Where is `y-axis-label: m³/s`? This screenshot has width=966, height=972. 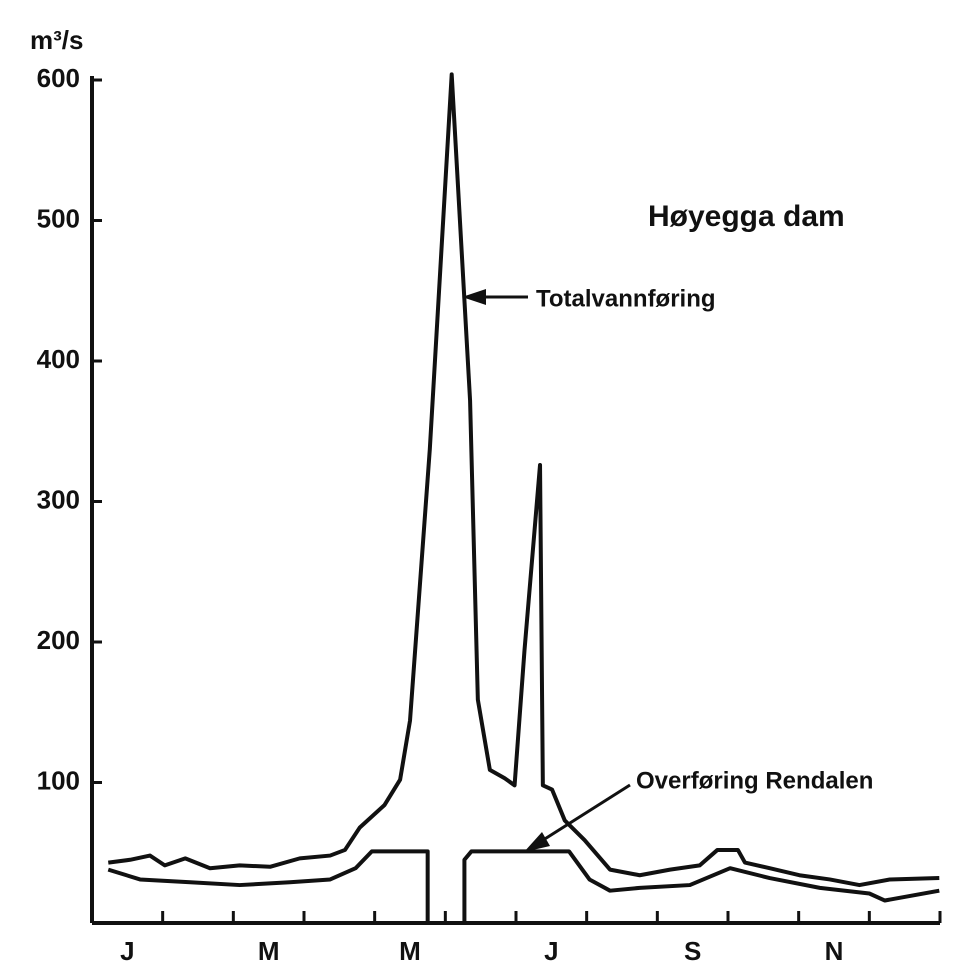
y-axis-label: m³/s is located at coordinates (56, 40).